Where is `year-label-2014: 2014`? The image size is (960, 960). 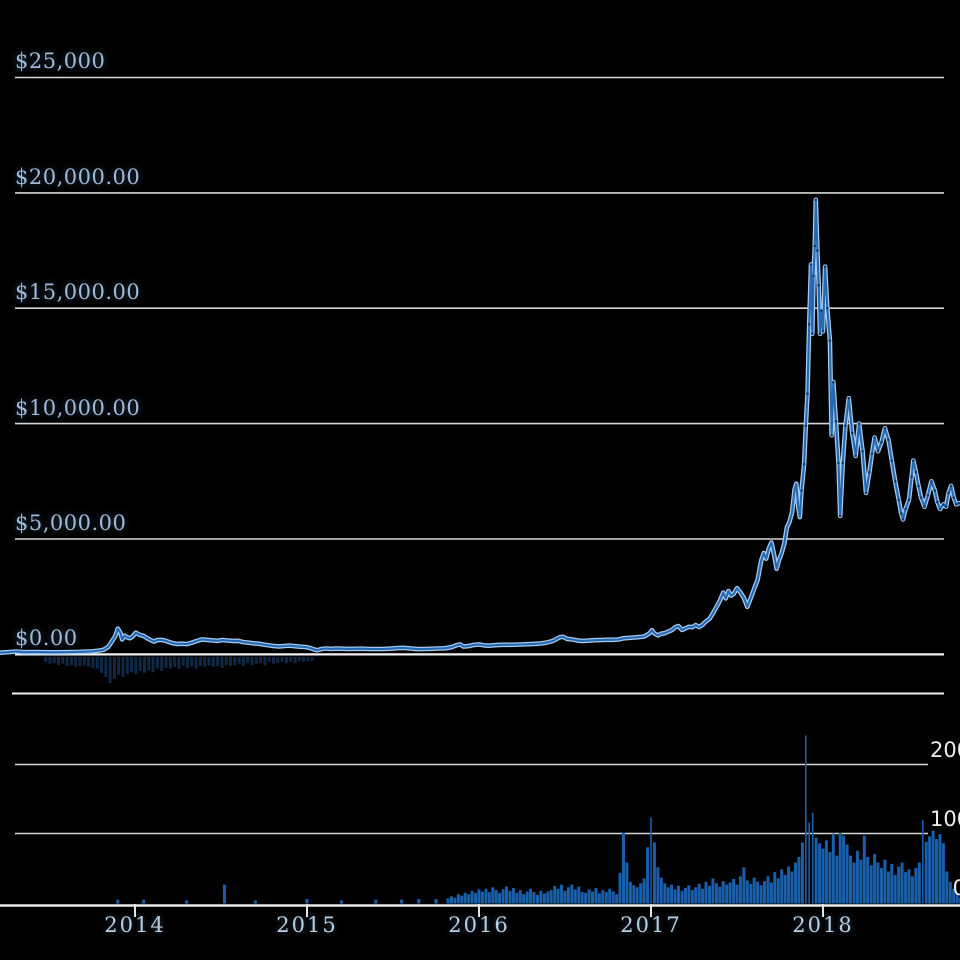
year-label-2014: 2014 is located at coordinates (135, 925).